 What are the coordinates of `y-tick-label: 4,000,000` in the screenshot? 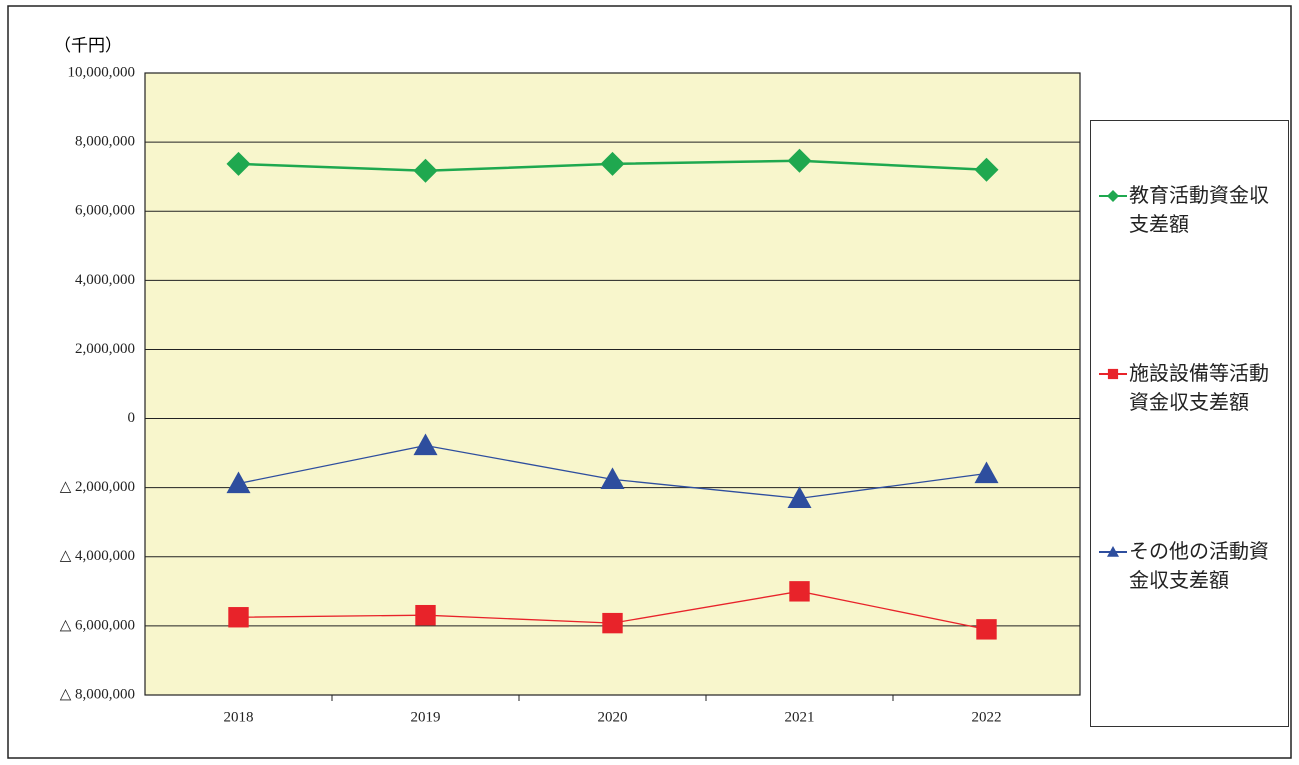 It's located at (105, 280).